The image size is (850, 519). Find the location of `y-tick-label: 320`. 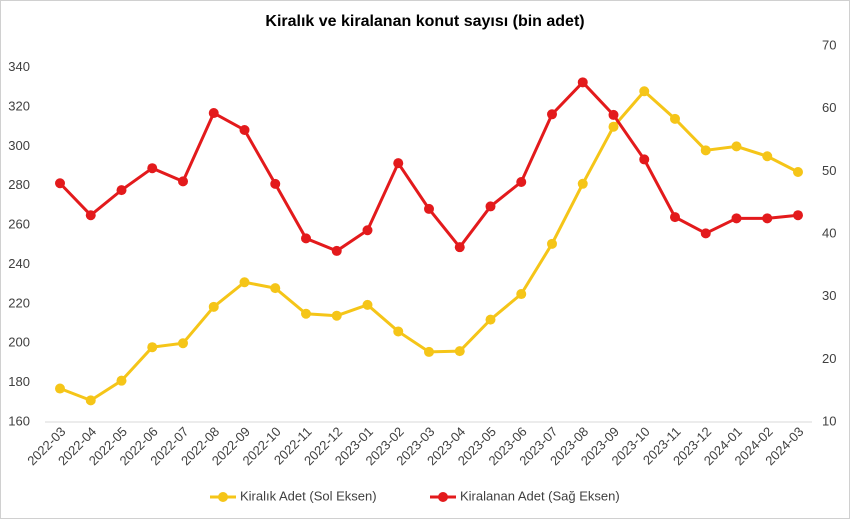

y-tick-label: 320 is located at coordinates (19, 105).